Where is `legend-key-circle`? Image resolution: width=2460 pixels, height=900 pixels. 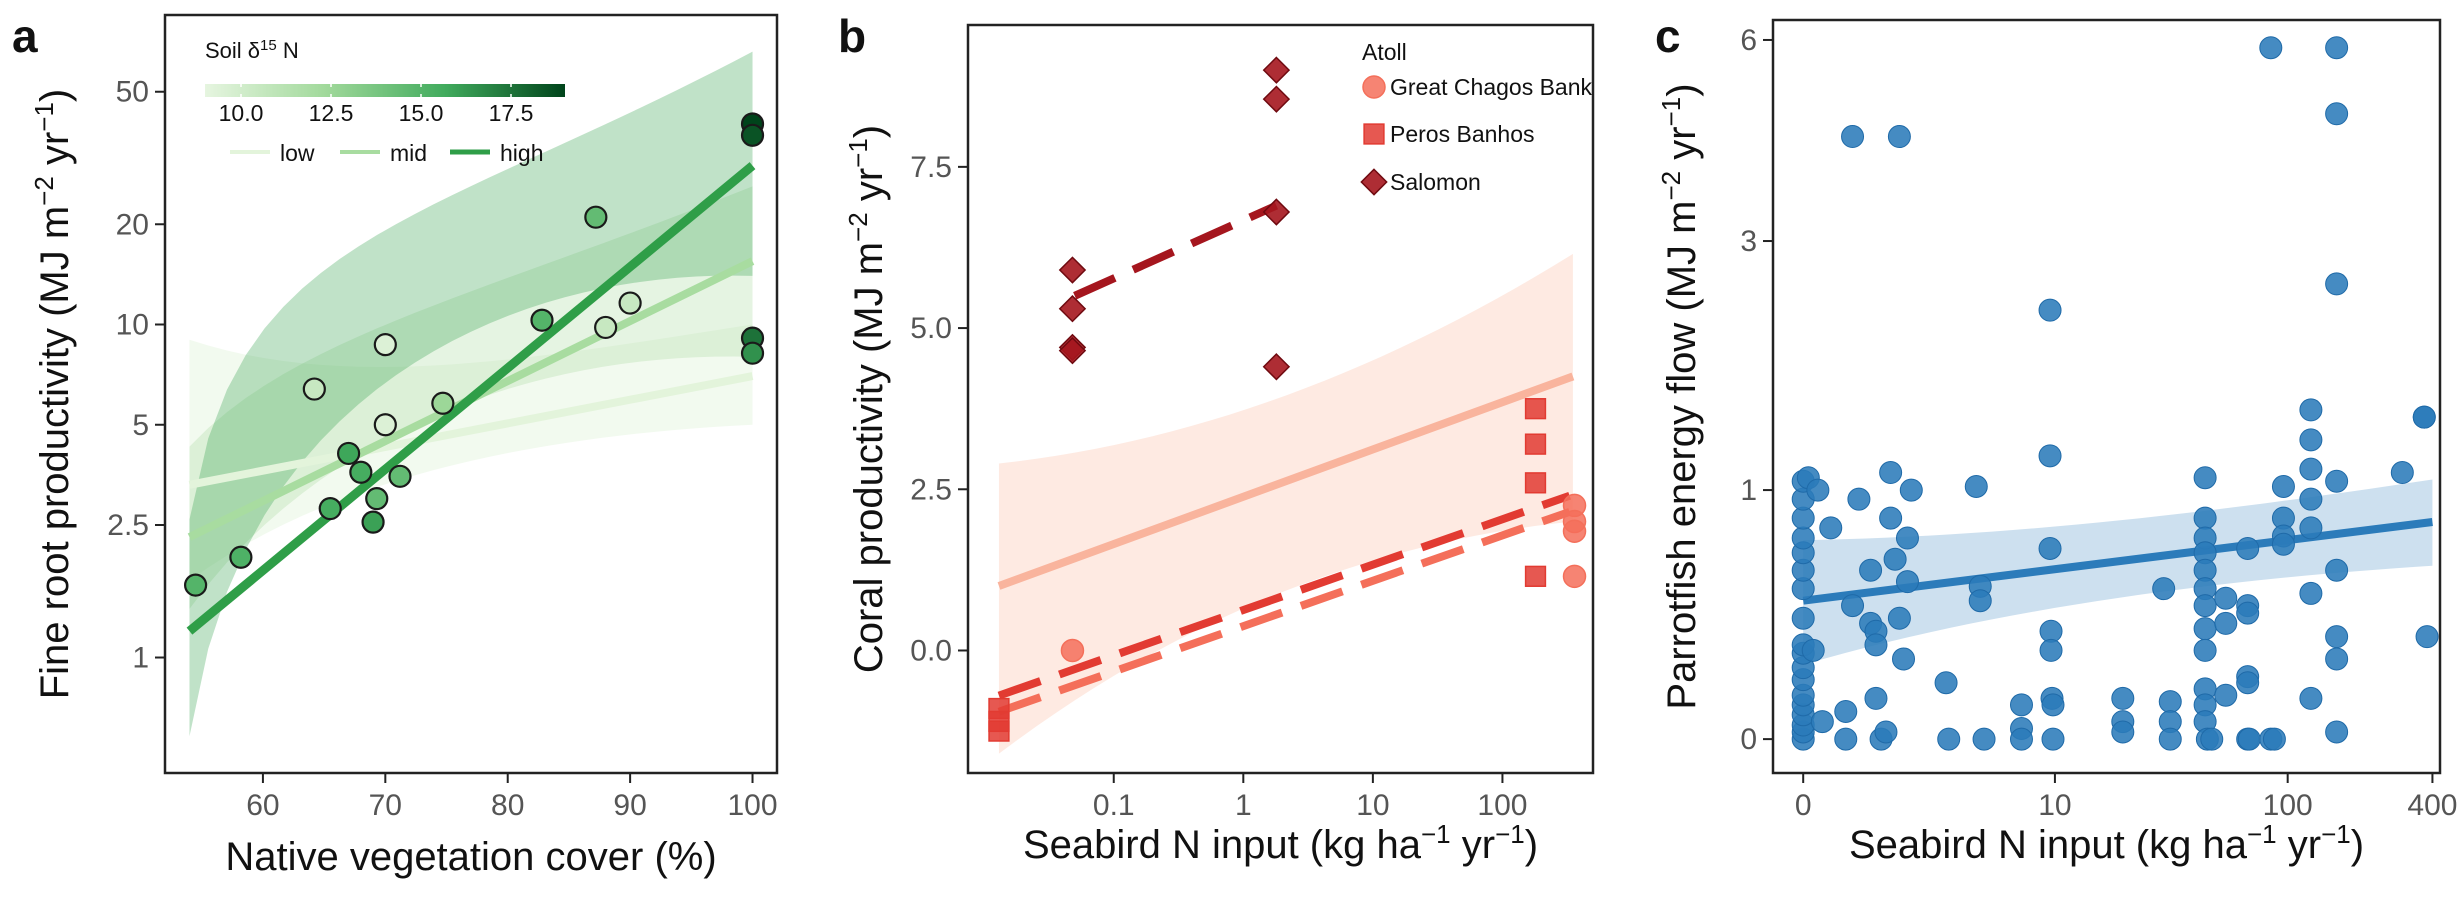 legend-key-circle is located at coordinates (1374, 87).